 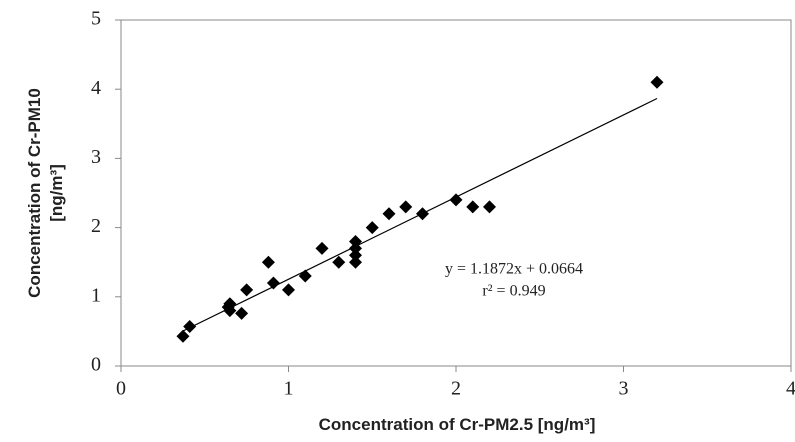 I want to click on y-axis-title: Concentration of Cr-PM10, so click(x=34, y=193).